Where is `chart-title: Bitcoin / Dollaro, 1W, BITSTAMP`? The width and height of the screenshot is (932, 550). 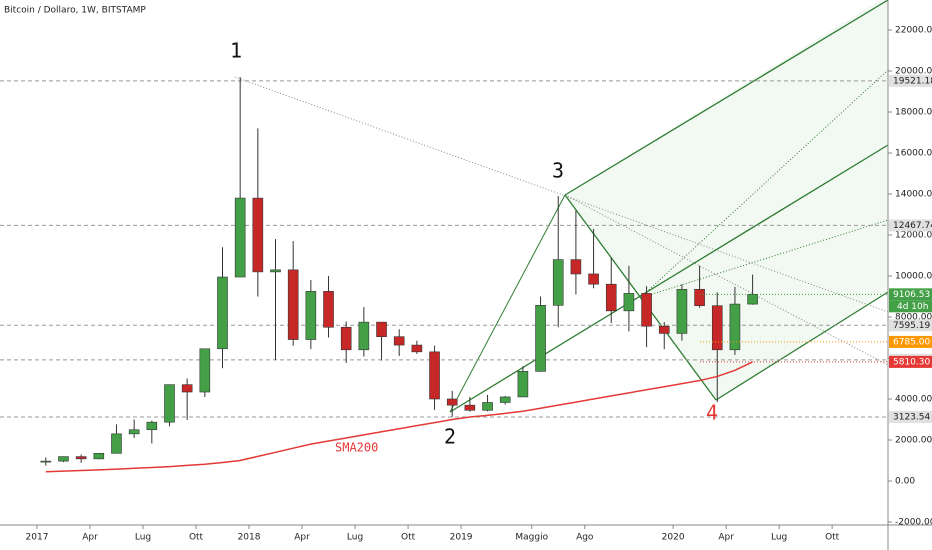
chart-title: Bitcoin / Dollaro, 1W, BITSTAMP is located at coordinates (75, 11).